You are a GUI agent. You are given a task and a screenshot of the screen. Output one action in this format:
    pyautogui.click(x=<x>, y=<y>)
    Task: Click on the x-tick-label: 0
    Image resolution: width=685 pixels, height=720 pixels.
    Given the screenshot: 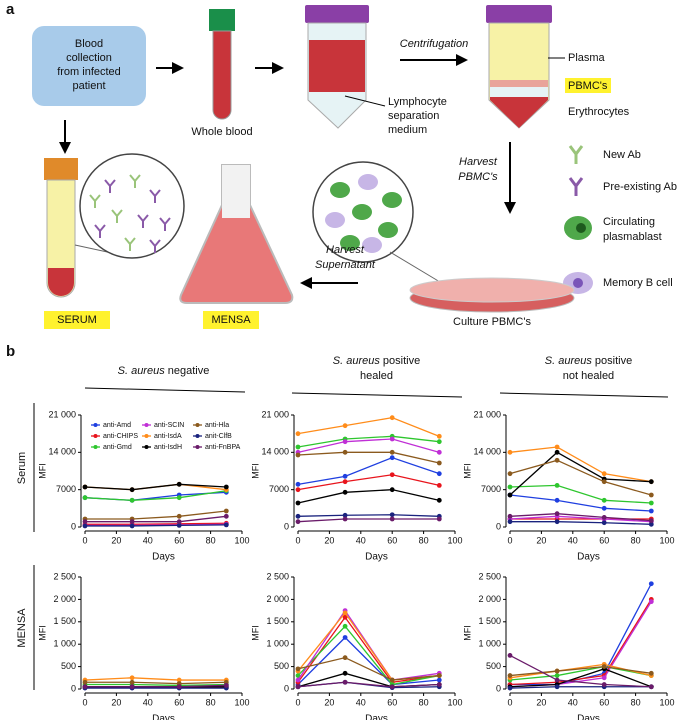 What is the action you would take?
    pyautogui.click(x=297, y=540)
    